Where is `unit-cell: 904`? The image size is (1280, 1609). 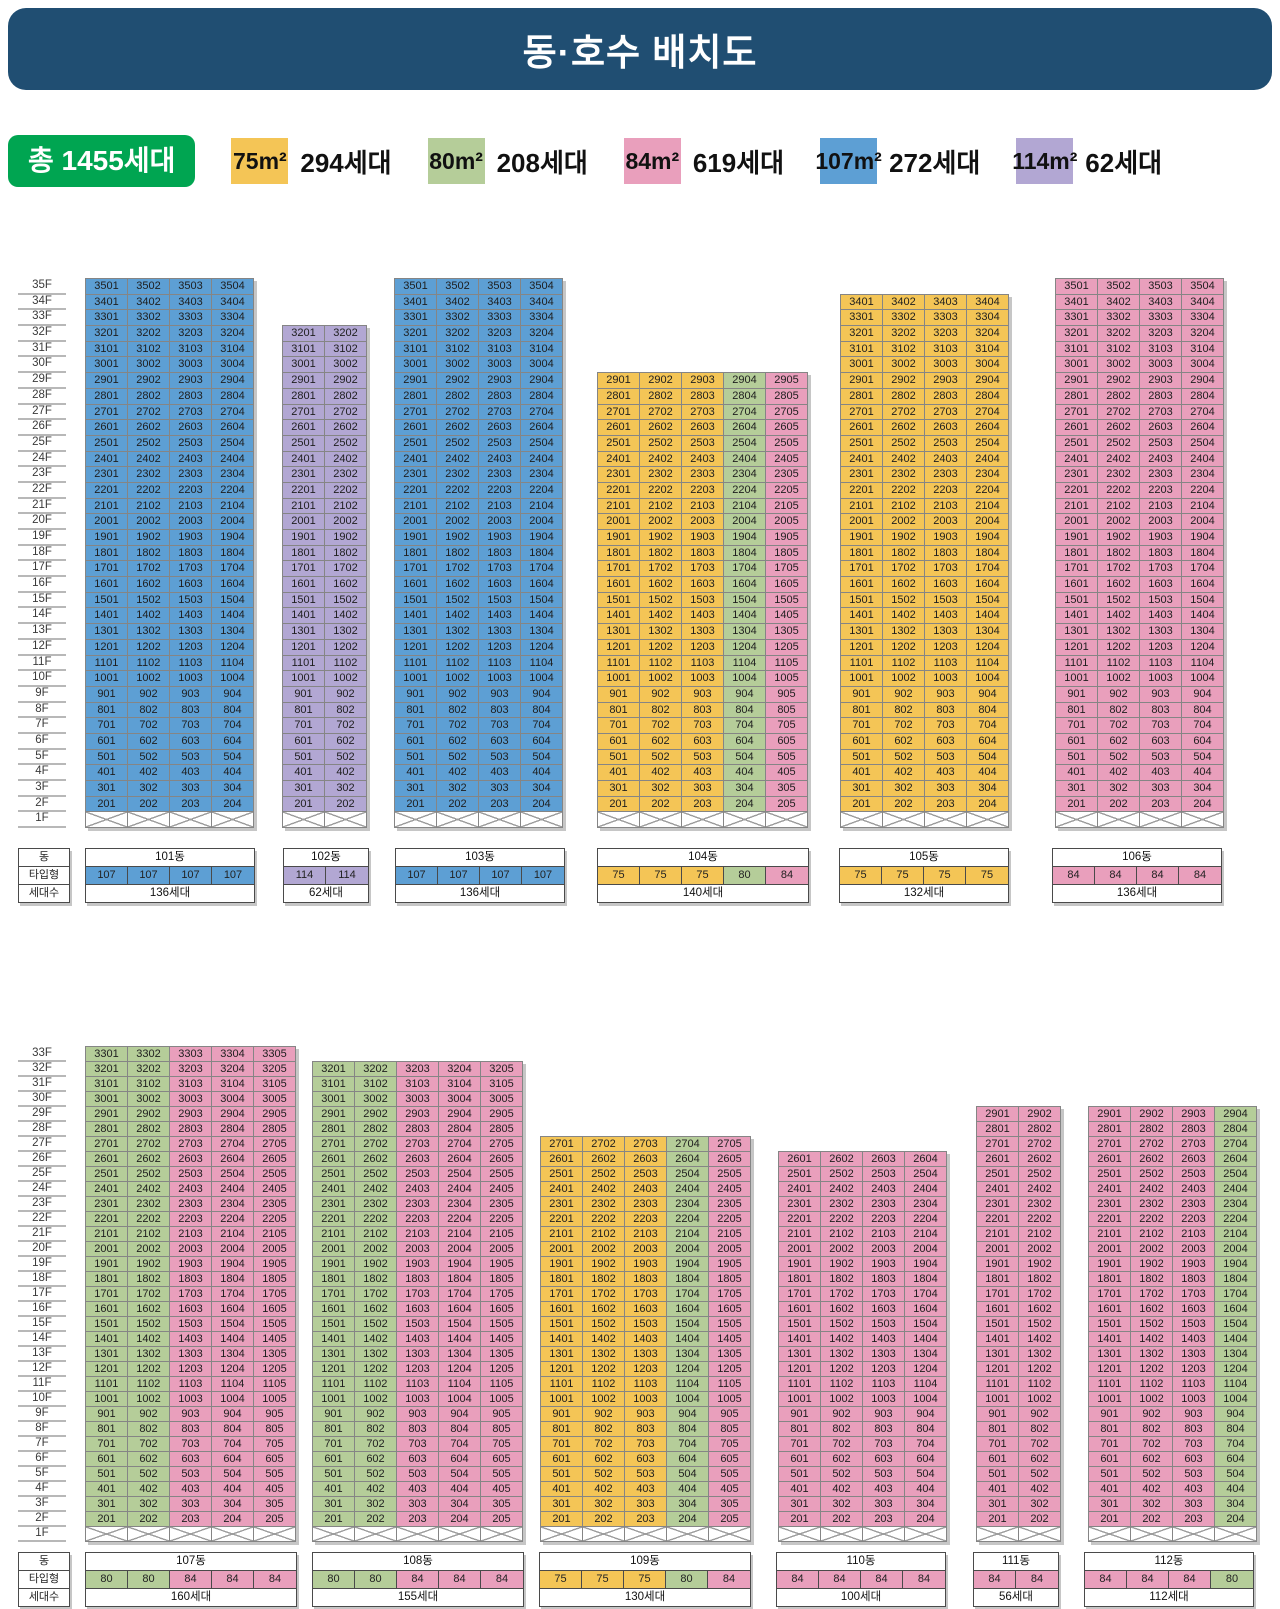 unit-cell: 904 is located at coordinates (1236, 1415).